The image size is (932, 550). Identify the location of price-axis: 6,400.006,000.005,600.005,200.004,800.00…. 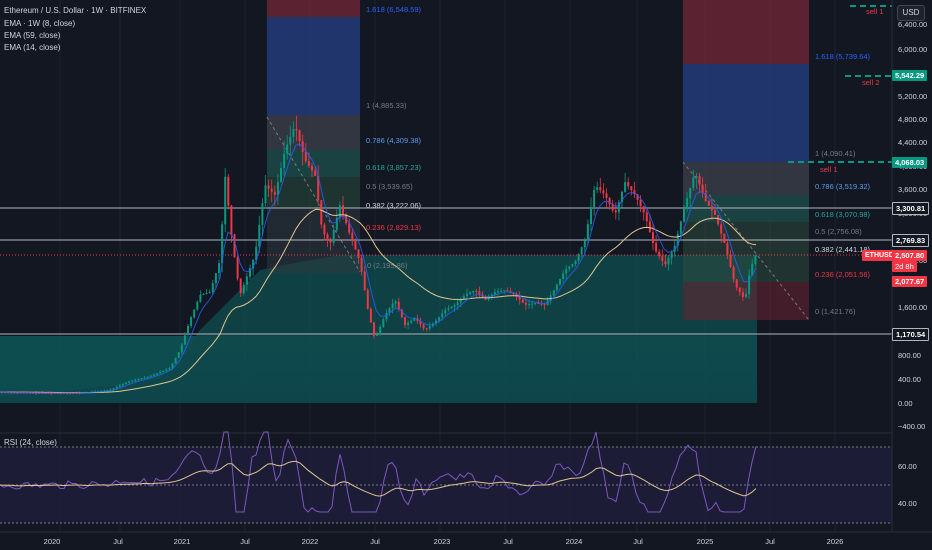
(912, 225).